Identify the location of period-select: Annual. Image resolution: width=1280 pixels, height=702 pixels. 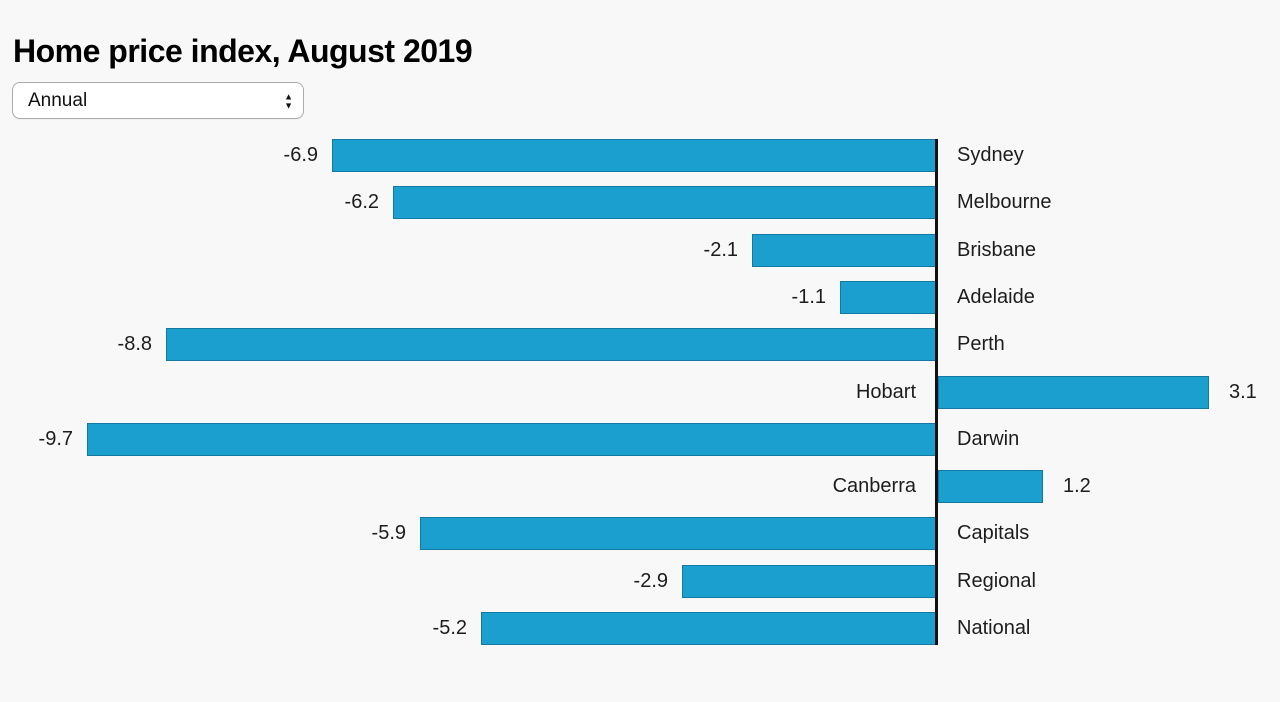
(158, 100).